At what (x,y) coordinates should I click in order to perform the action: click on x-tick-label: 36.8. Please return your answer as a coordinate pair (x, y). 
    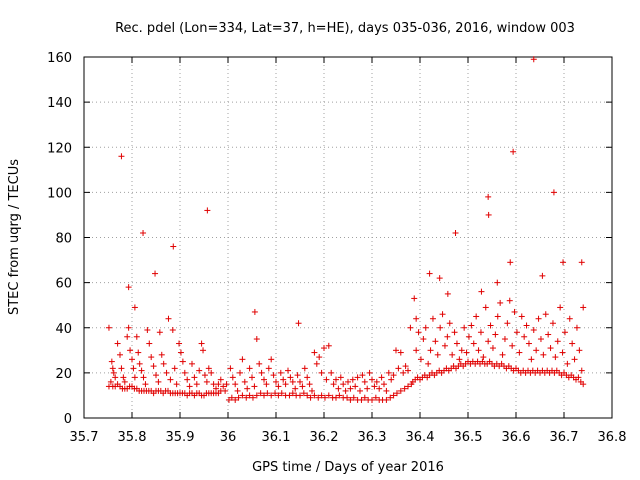
    Looking at the image, I should click on (612, 437).